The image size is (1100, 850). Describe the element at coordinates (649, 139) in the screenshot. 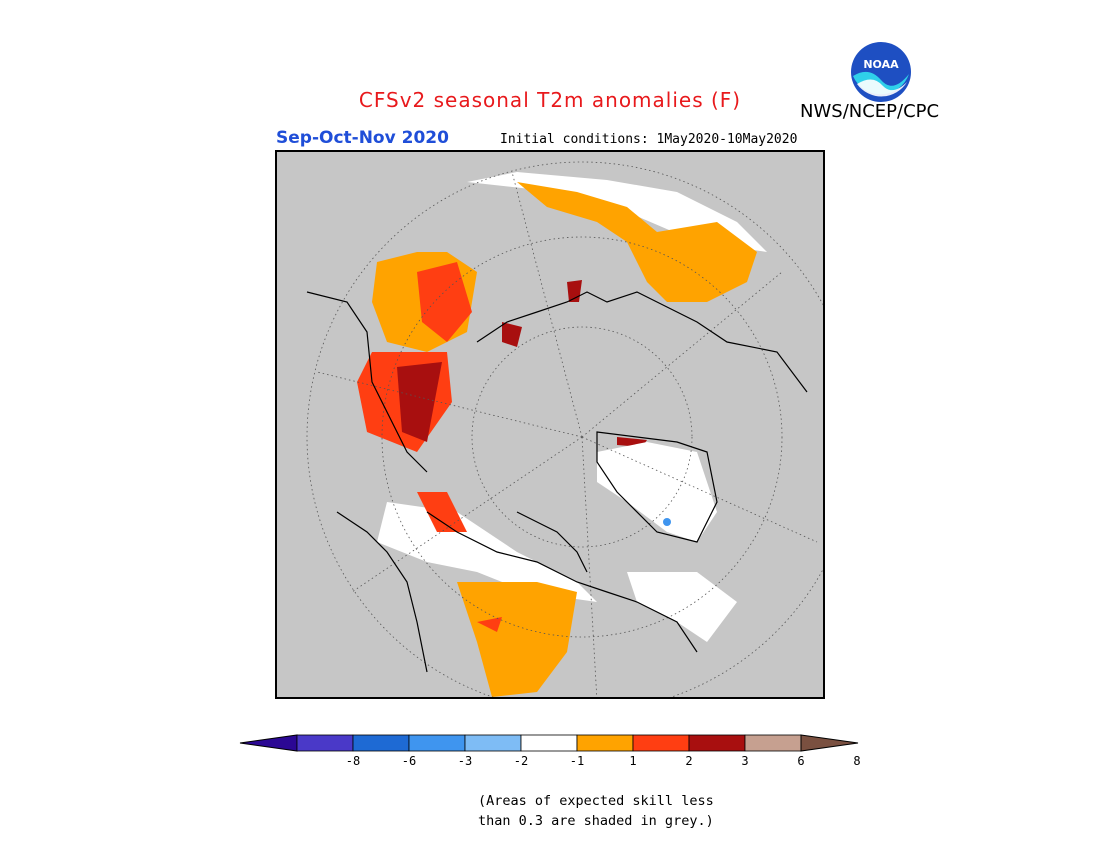

I see `initial-conditions-label: Initial conditions: 1May2020-10May2020` at that location.